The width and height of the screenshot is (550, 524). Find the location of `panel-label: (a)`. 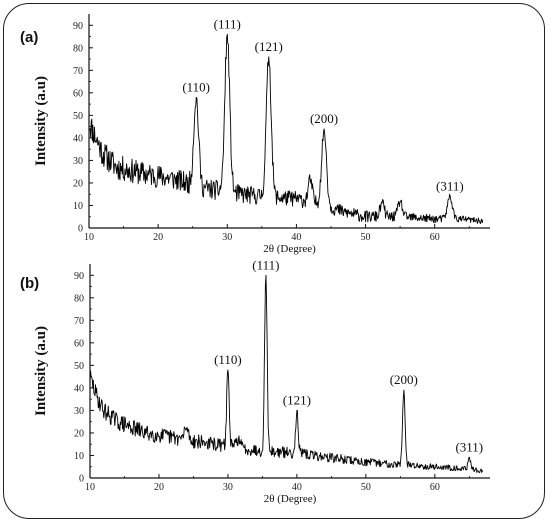

panel-label: (a) is located at coordinates (29, 37).